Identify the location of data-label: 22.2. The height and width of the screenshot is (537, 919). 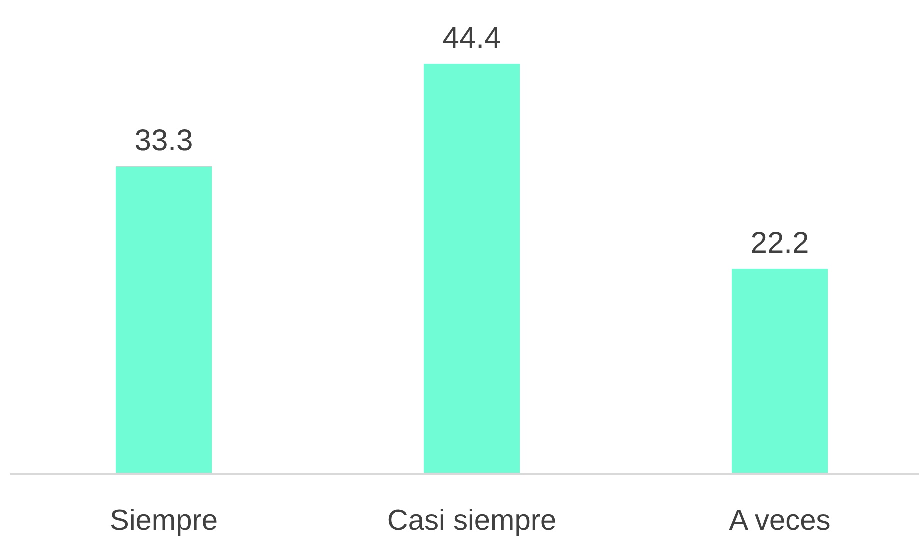
(780, 243).